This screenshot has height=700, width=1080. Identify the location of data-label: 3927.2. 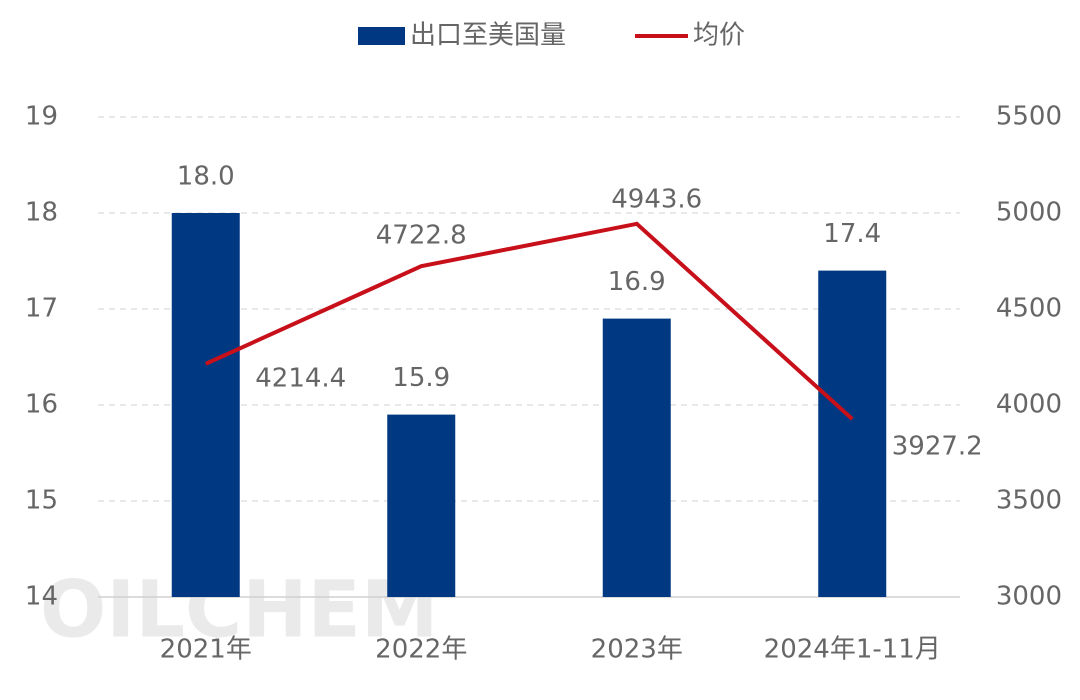
(937, 446).